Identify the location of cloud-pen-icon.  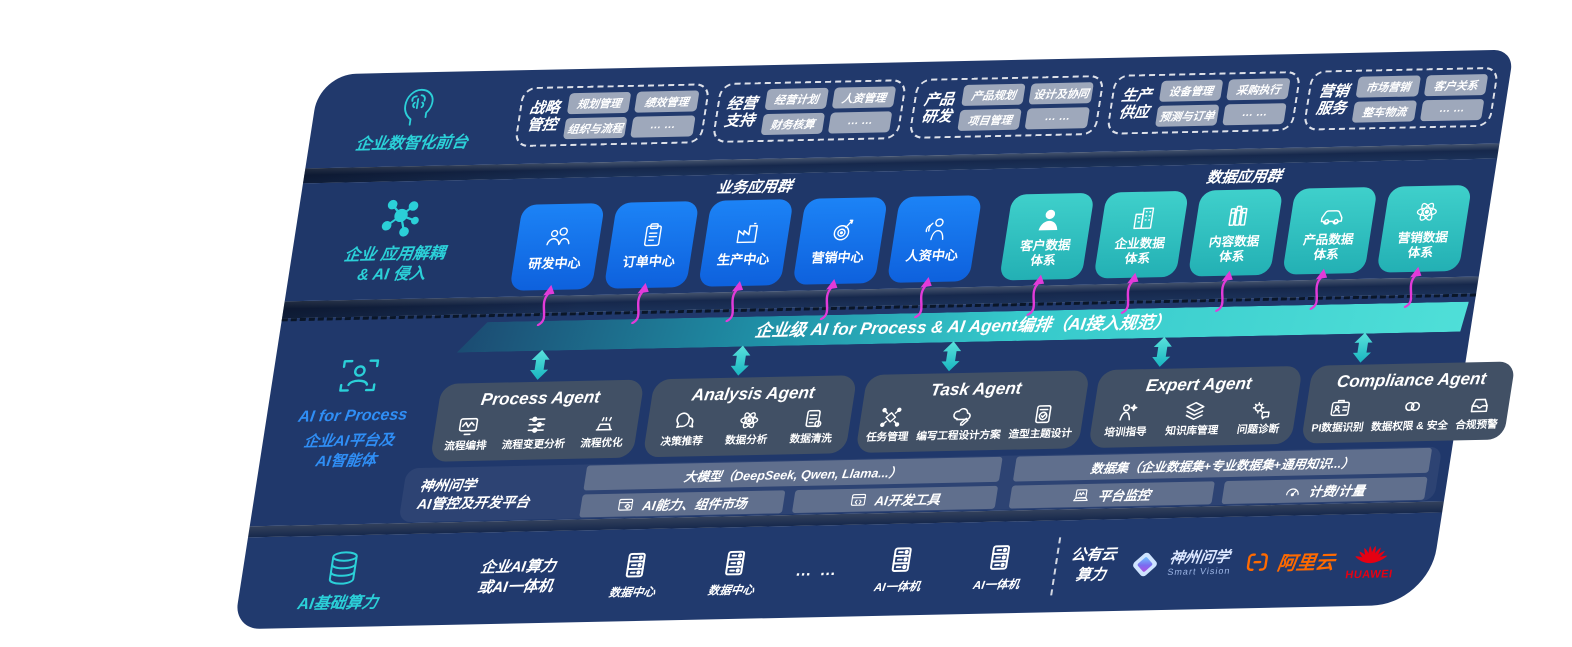
(961, 416).